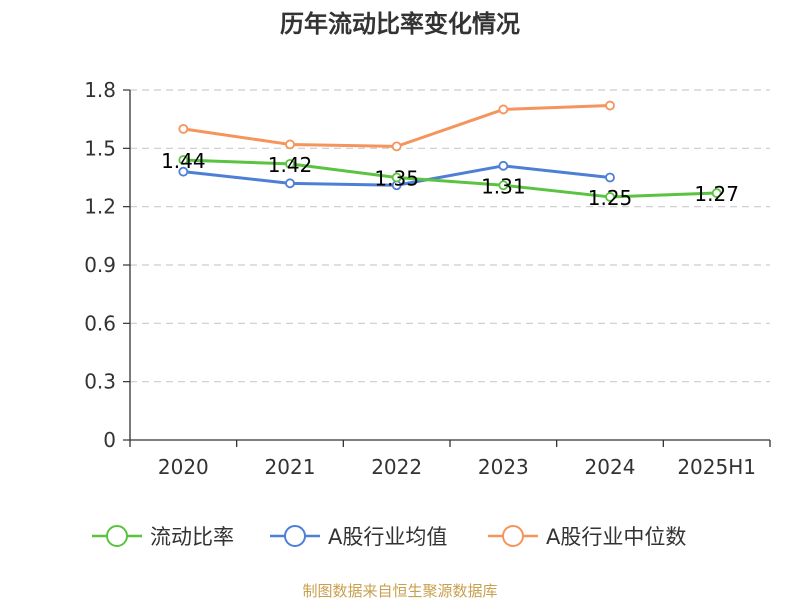 The height and width of the screenshot is (600, 800). I want to click on legend-label: A股行业中位数, so click(616, 537).